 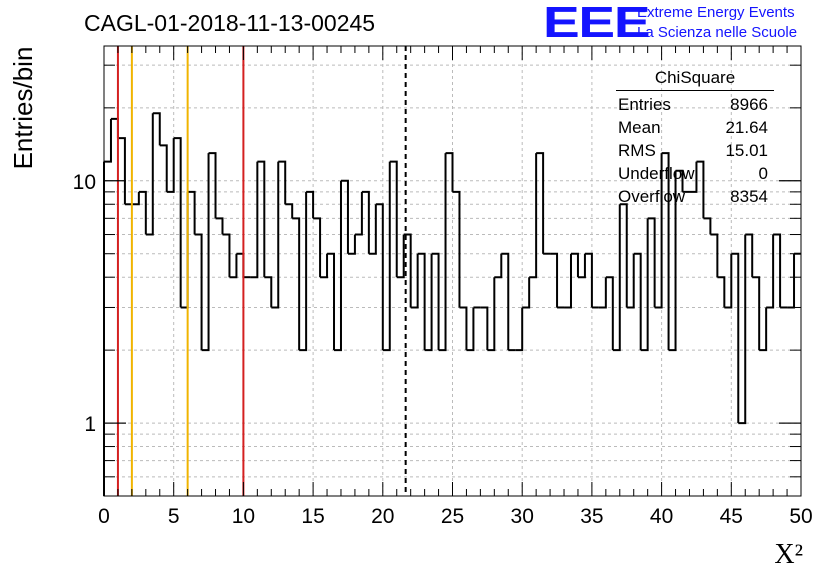 I want to click on stat-row: Underflow 0, so click(x=695, y=173).